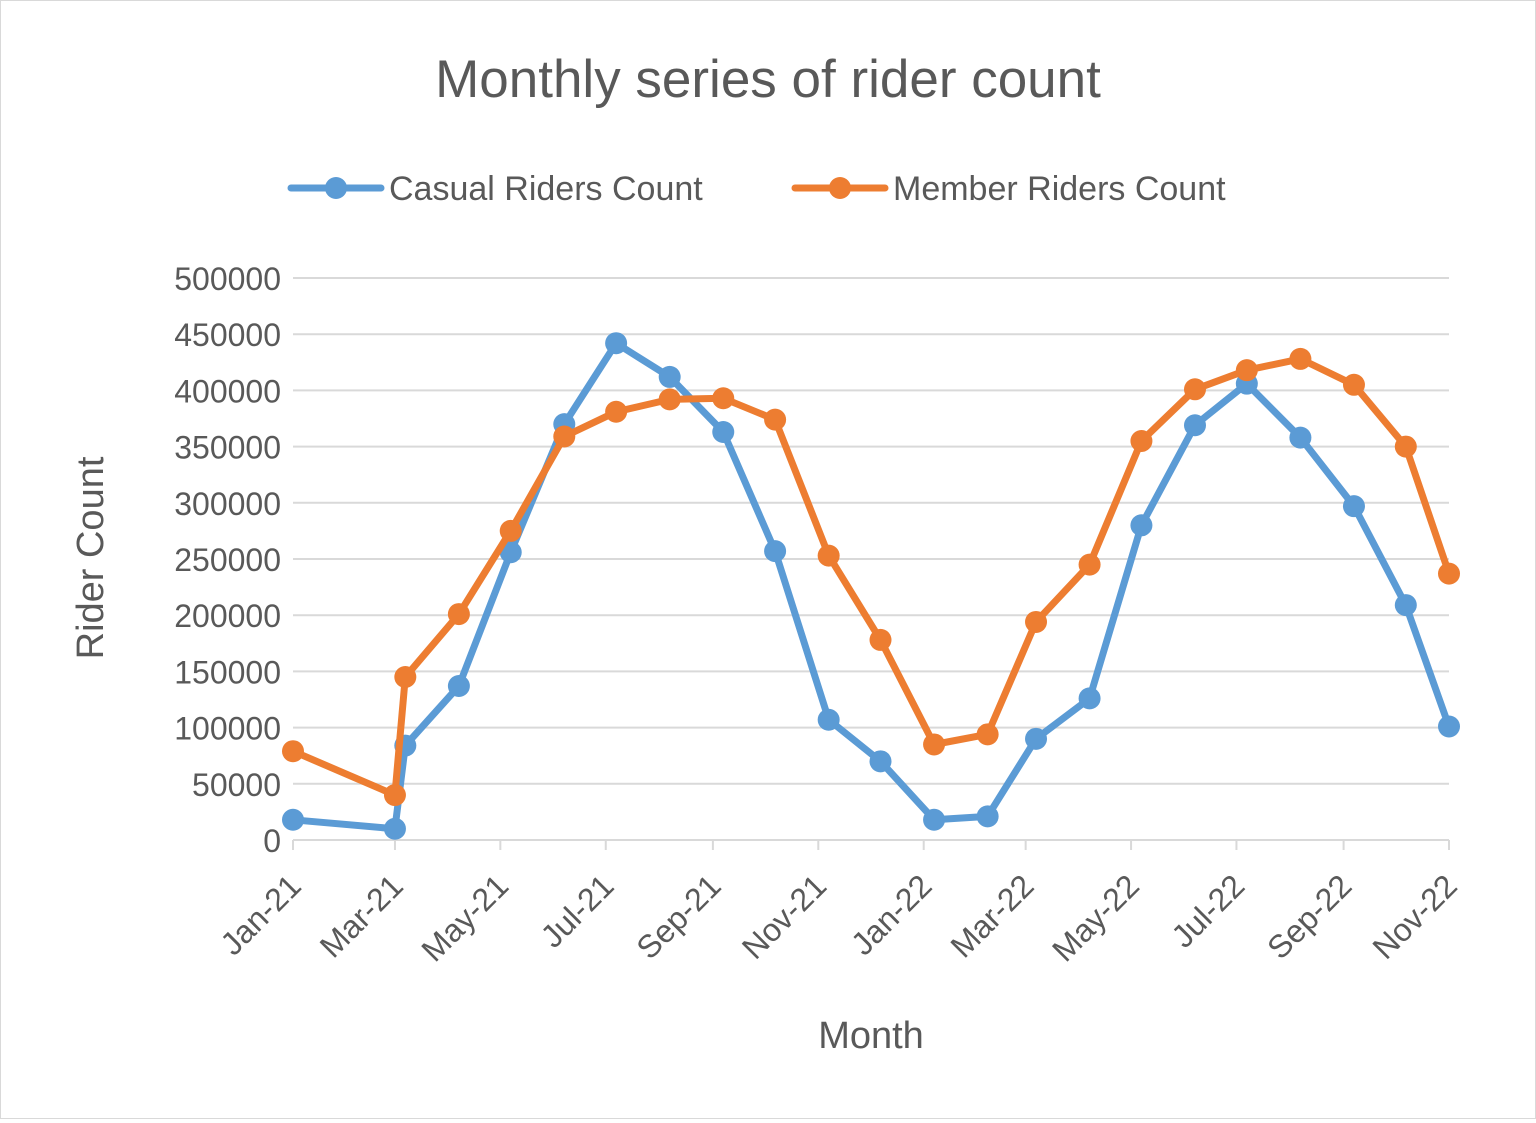 The height and width of the screenshot is (1123, 1536). What do you see at coordinates (1059, 189) in the screenshot?
I see `member-riders-count-legend-label: Member Riders Count` at bounding box center [1059, 189].